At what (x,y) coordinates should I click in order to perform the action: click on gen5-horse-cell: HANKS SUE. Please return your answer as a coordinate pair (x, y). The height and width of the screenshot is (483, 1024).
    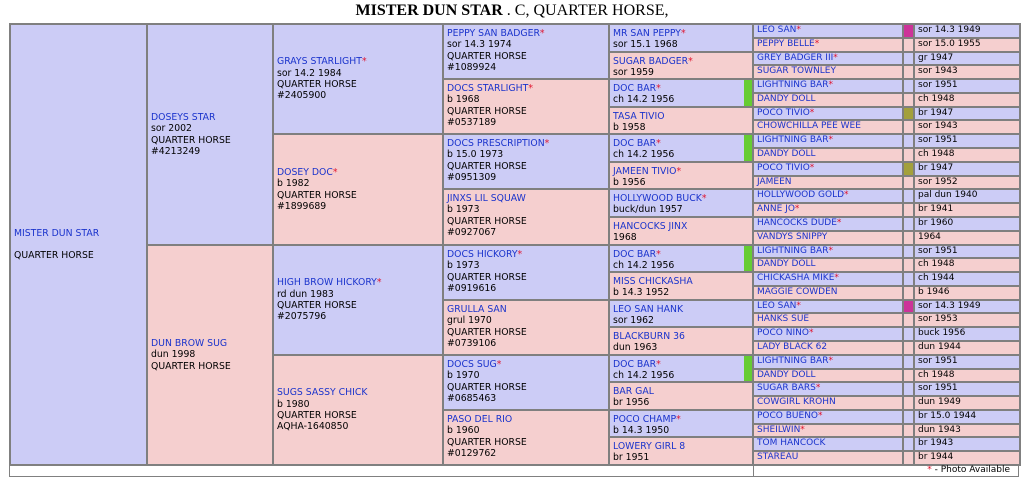
    Looking at the image, I should click on (828, 320).